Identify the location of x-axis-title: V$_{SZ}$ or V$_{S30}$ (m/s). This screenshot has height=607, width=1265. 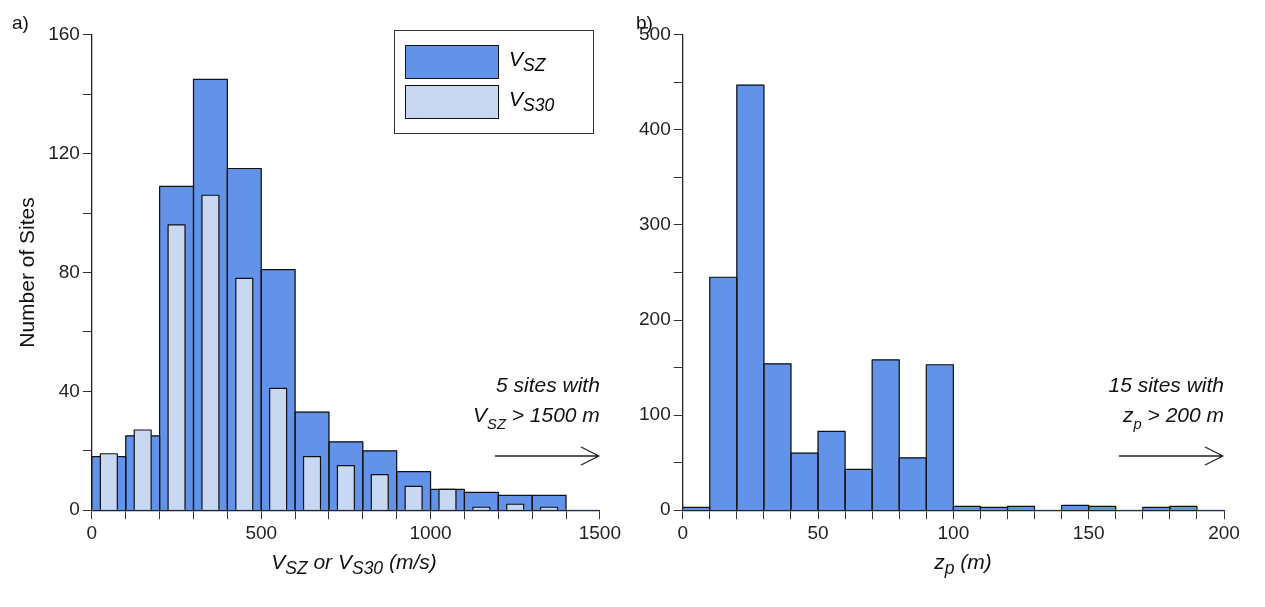
(354, 565).